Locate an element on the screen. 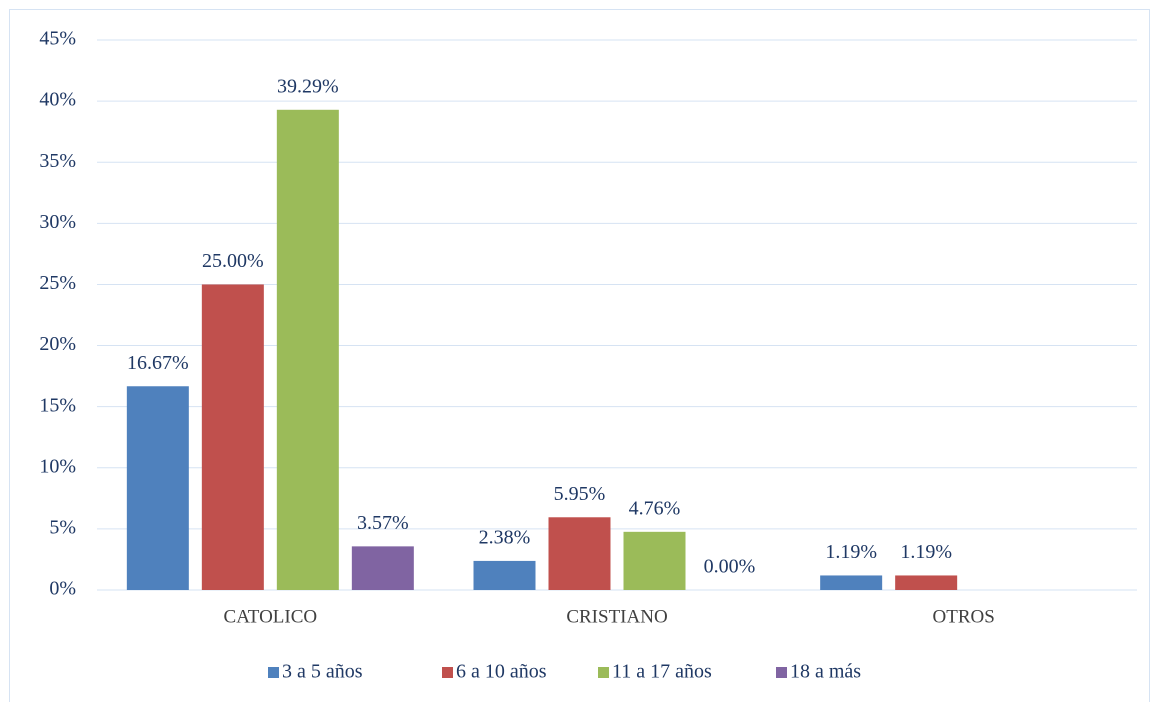  data-label: 5.95% is located at coordinates (580, 494).